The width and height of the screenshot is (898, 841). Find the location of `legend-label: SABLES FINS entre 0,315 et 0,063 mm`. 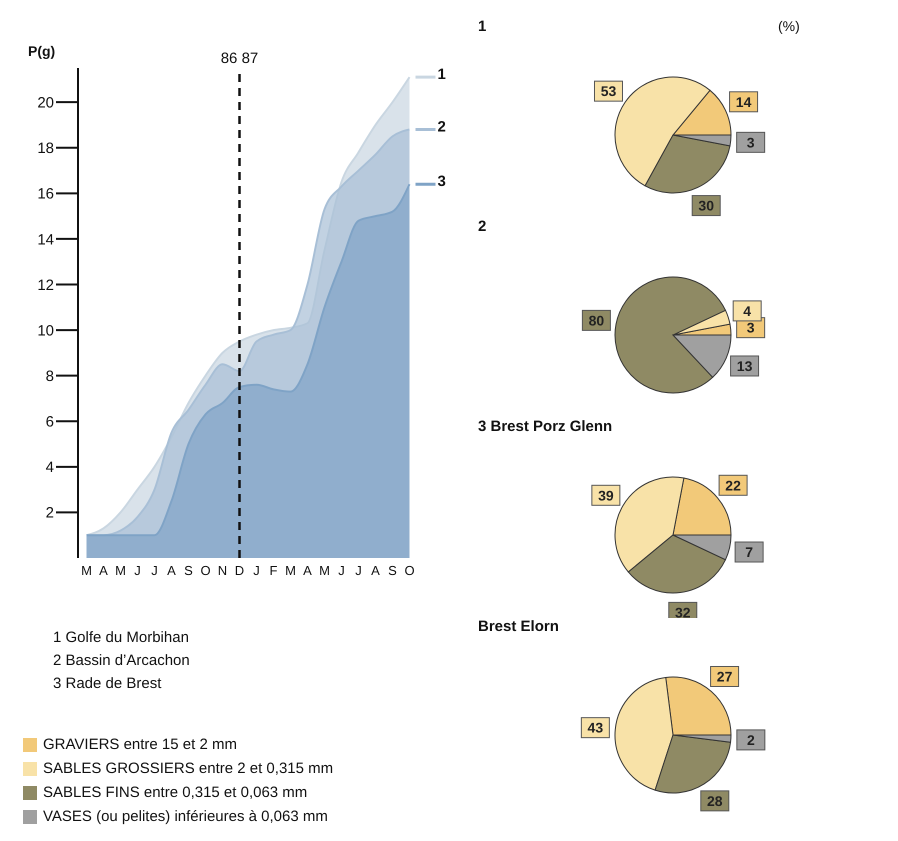

legend-label: SABLES FINS entre 0,315 et 0,063 mm is located at coordinates (175, 793).